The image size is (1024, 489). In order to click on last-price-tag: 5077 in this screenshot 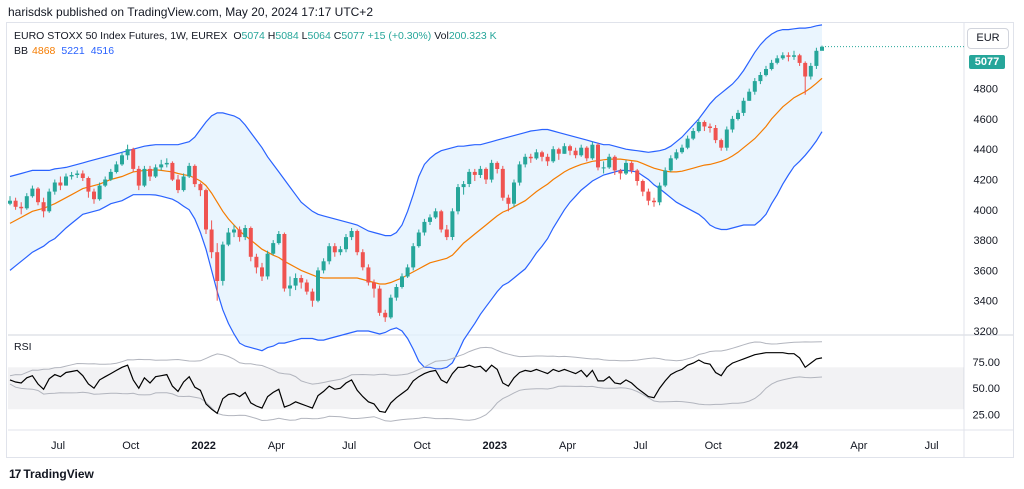, I will do `click(987, 62)`.